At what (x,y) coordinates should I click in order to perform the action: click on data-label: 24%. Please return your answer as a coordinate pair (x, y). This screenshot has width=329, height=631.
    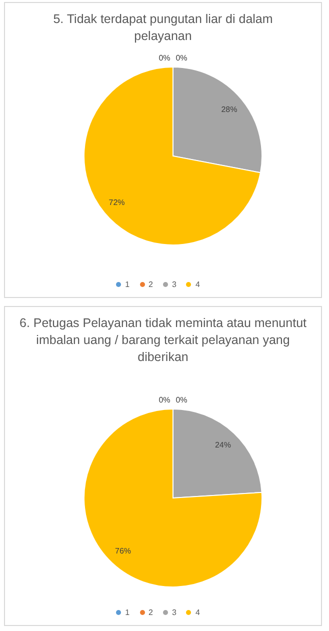
    Looking at the image, I should click on (222, 445).